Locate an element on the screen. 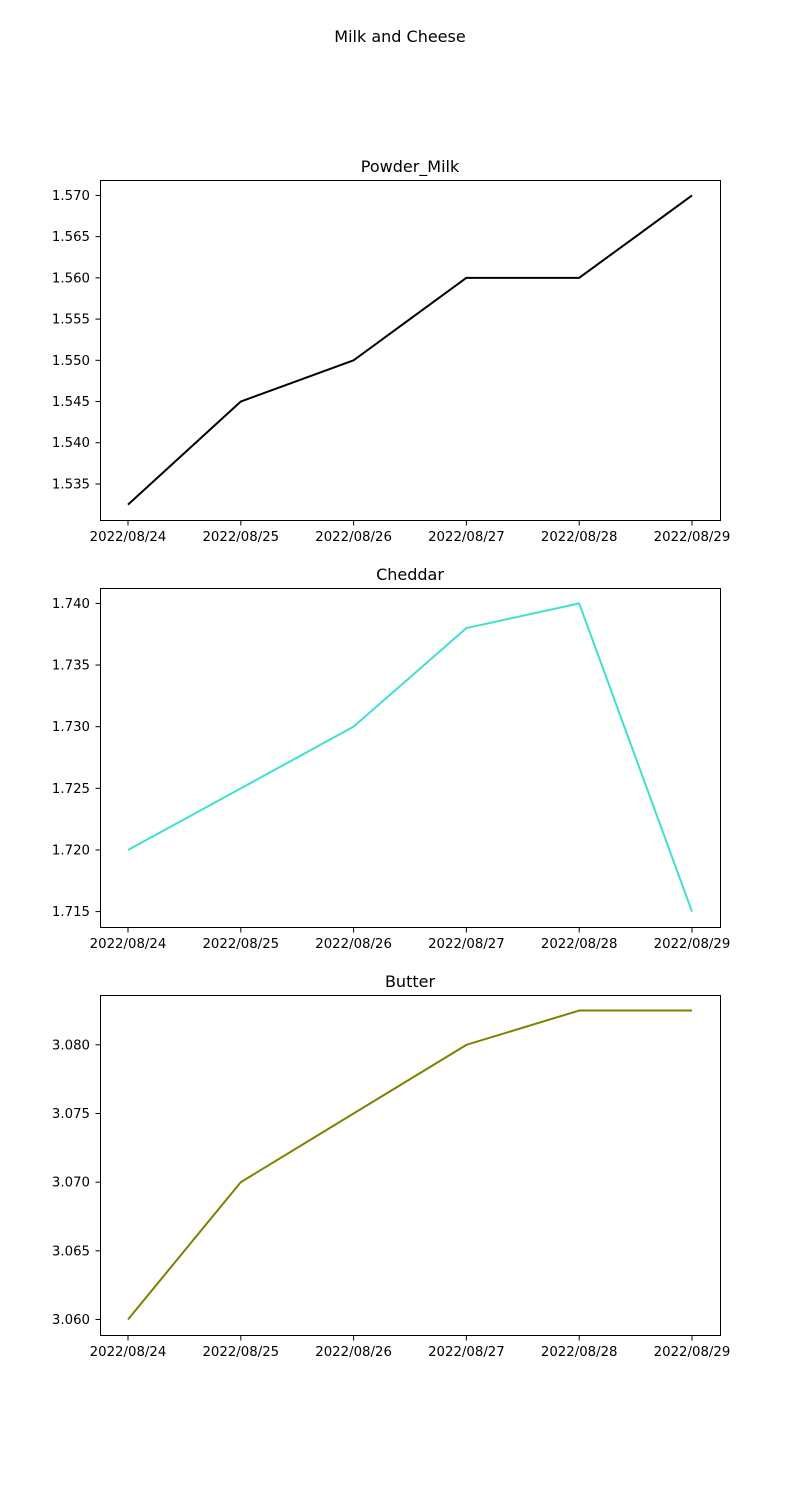 The image size is (800, 1504). y-tick-label: 1.725 is located at coordinates (71, 789).